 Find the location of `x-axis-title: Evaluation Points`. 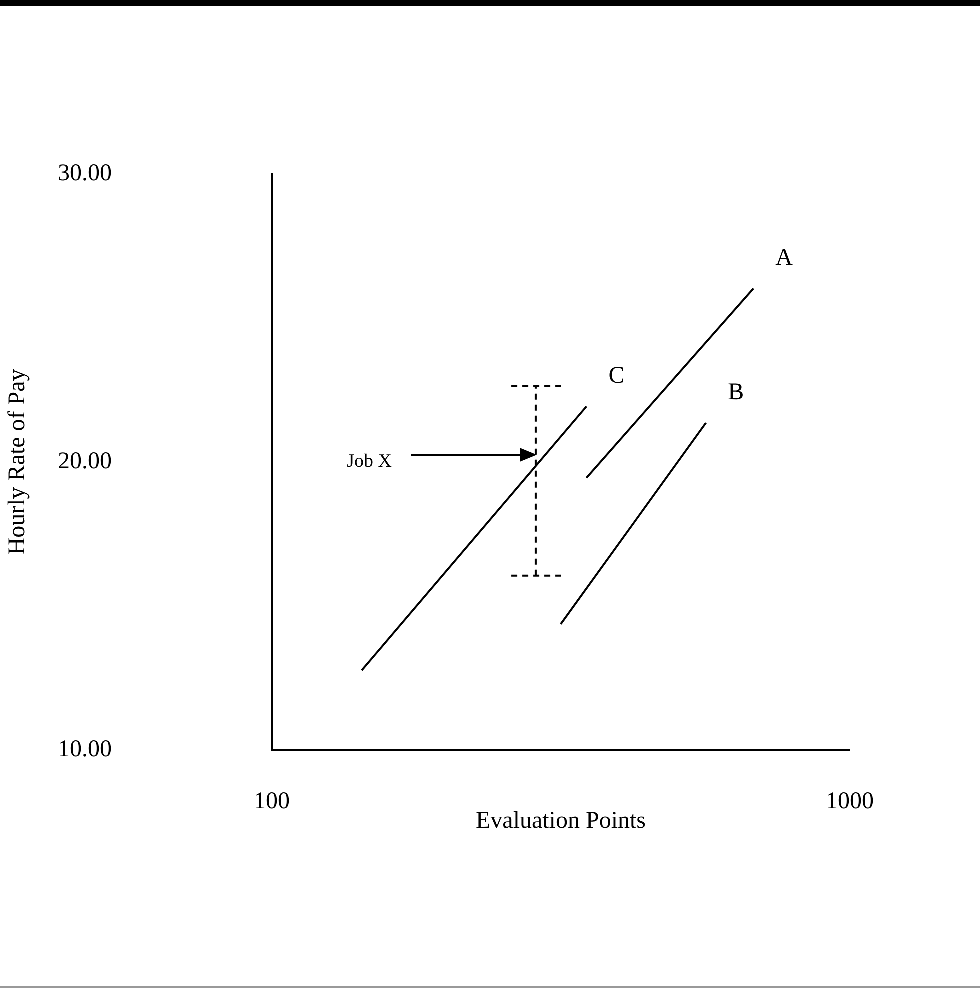

x-axis-title: Evaluation Points is located at coordinates (561, 821).